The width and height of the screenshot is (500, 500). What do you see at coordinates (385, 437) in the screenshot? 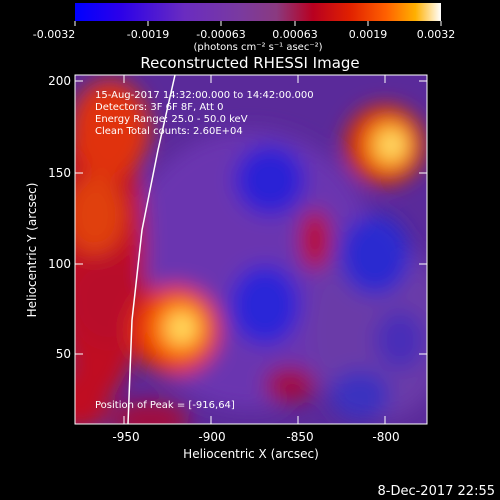
I see `x-tick-label: -800` at bounding box center [385, 437].